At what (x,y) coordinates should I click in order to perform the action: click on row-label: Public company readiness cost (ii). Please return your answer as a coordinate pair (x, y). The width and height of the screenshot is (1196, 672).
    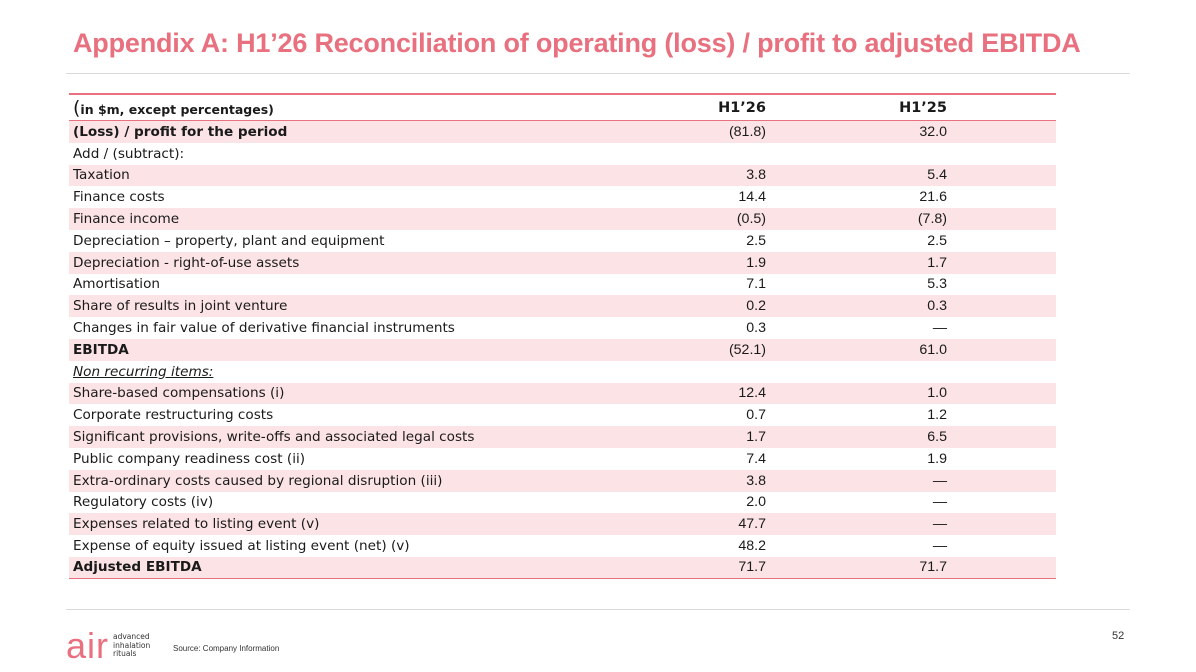
    Looking at the image, I should click on (189, 458).